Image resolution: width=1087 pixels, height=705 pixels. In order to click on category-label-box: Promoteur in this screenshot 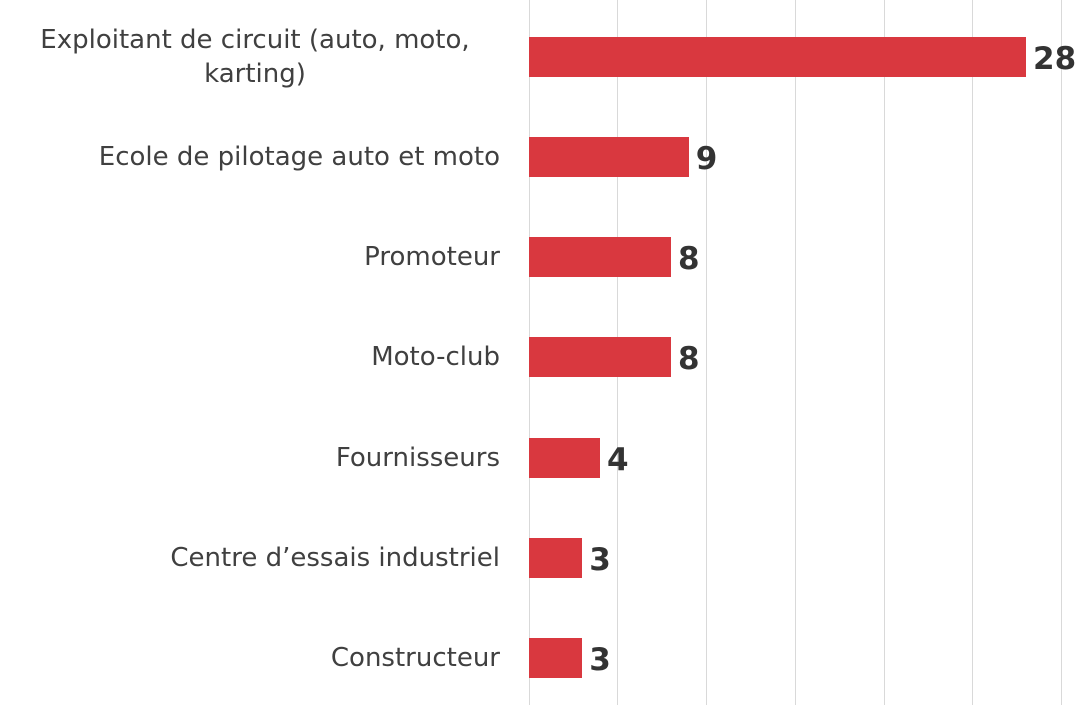, I will do `click(255, 257)`.